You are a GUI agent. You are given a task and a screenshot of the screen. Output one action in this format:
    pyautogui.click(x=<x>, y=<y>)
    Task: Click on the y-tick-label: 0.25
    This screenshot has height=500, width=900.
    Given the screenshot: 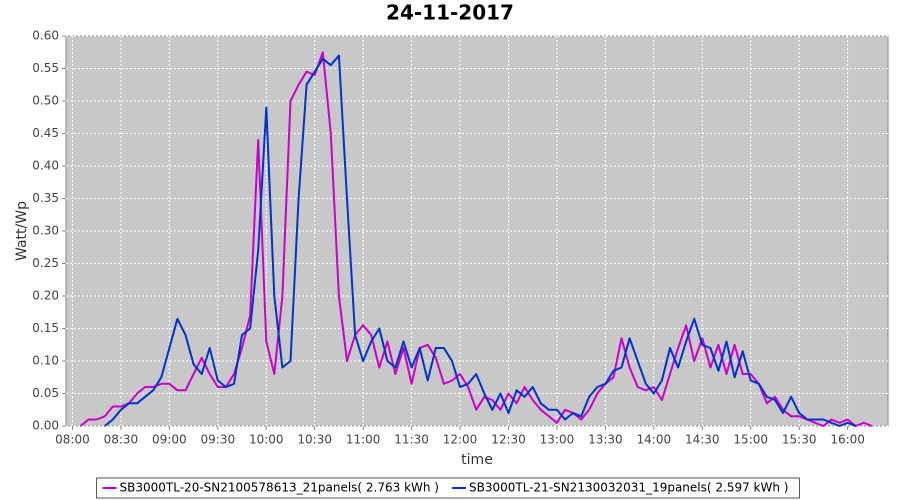 What is the action you would take?
    pyautogui.click(x=45, y=263)
    